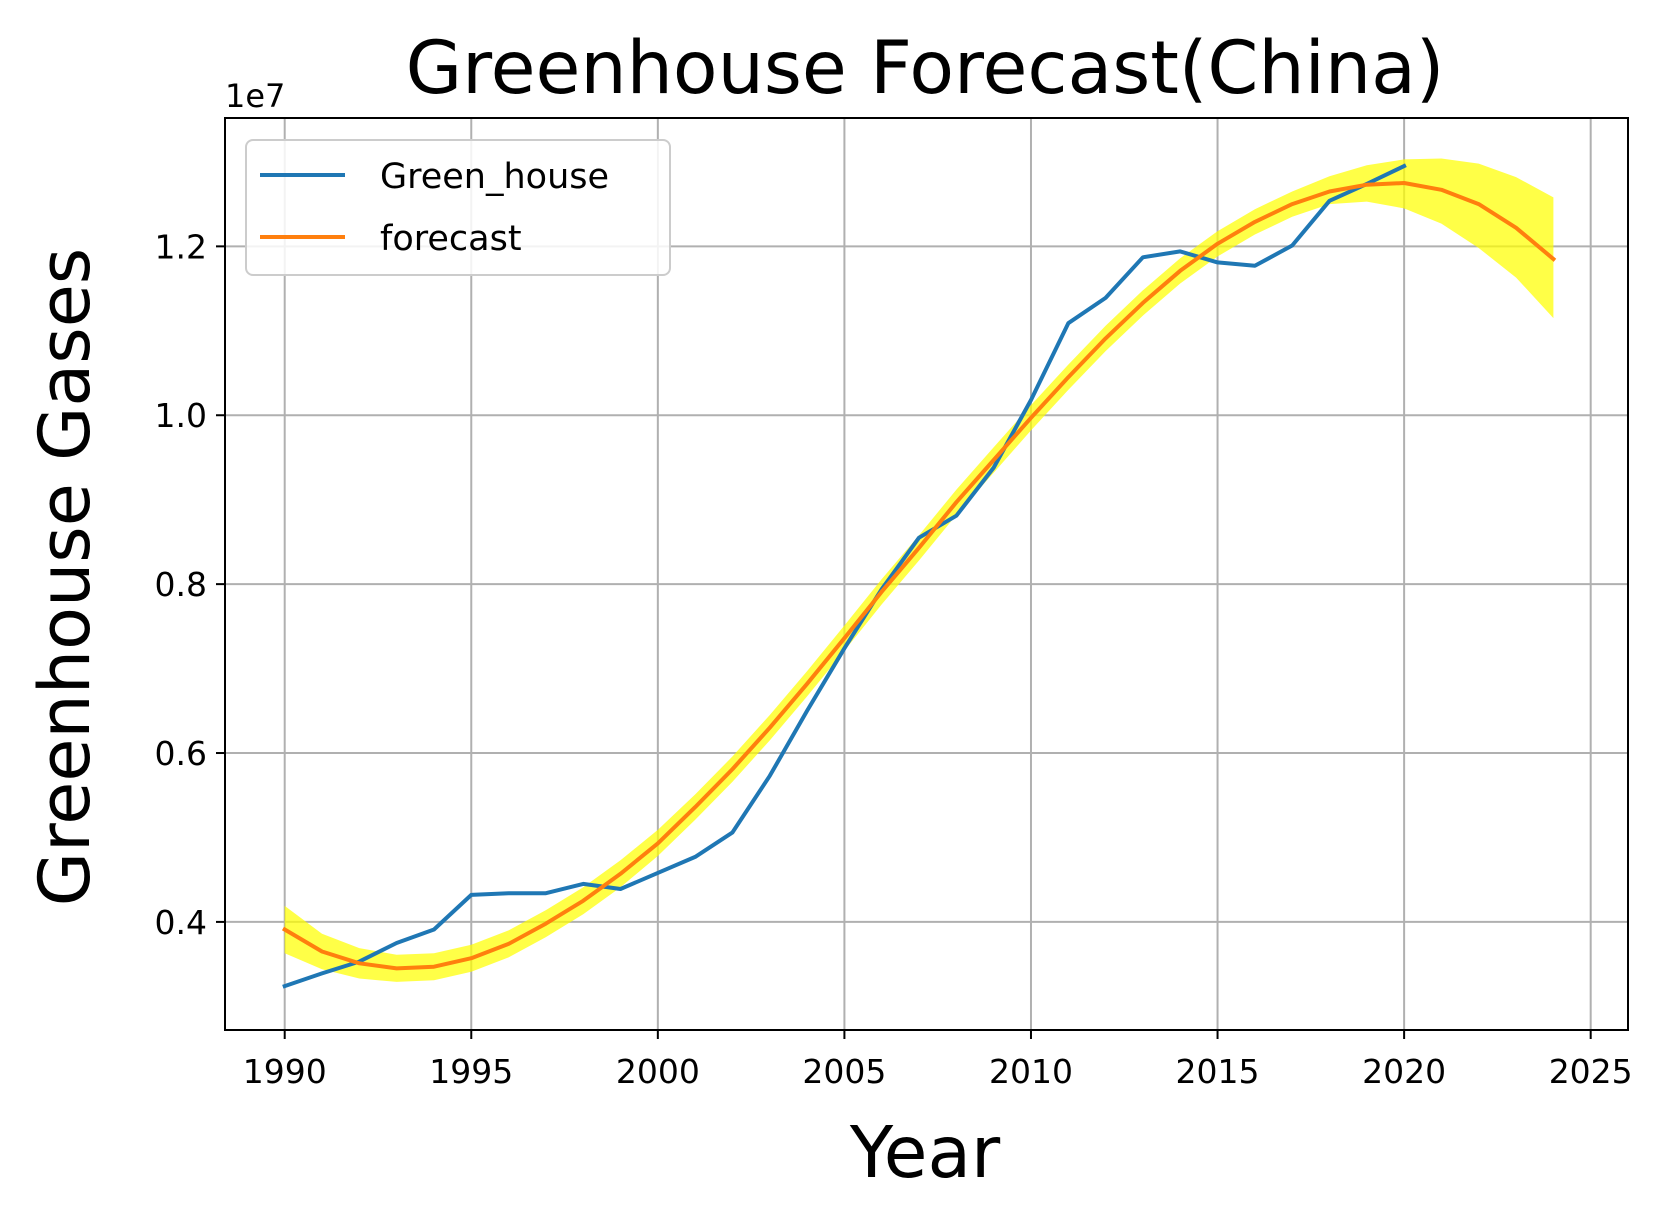  What do you see at coordinates (658, 1071) in the screenshot?
I see `x-tick-label: 2000` at bounding box center [658, 1071].